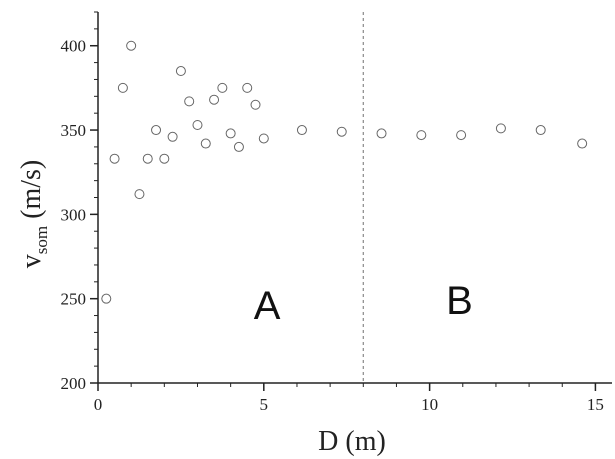 The width and height of the screenshot is (615, 459). What do you see at coordinates (41, 240) in the screenshot?
I see `y-axis-title-subscript: som` at bounding box center [41, 240].